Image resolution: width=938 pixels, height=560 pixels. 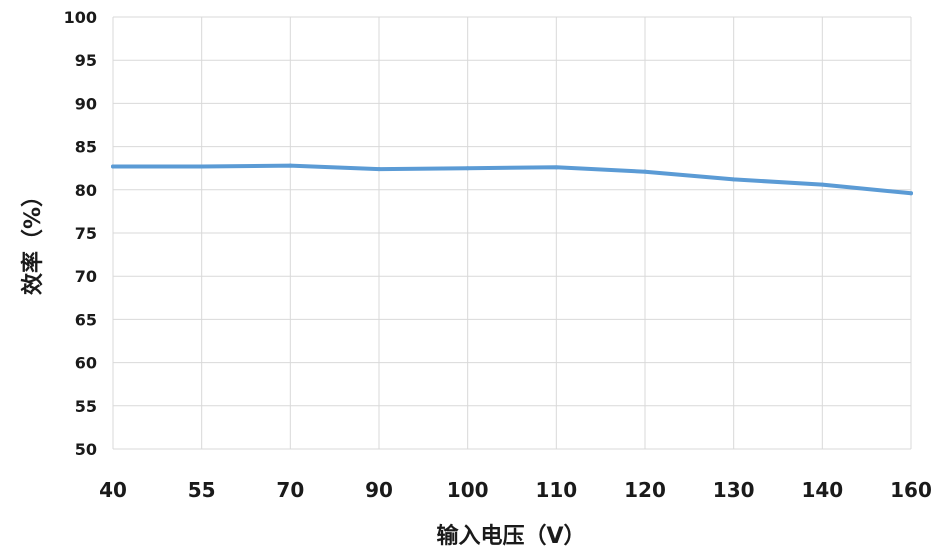 I want to click on x-tick-label: 140, so click(x=822, y=490).